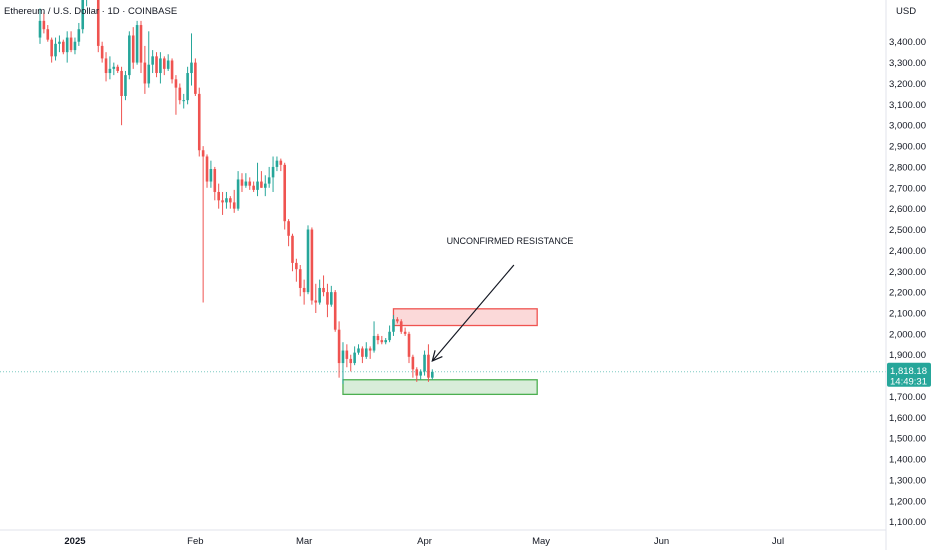 The height and width of the screenshot is (550, 932). I want to click on currency-label: USD, so click(906, 11).